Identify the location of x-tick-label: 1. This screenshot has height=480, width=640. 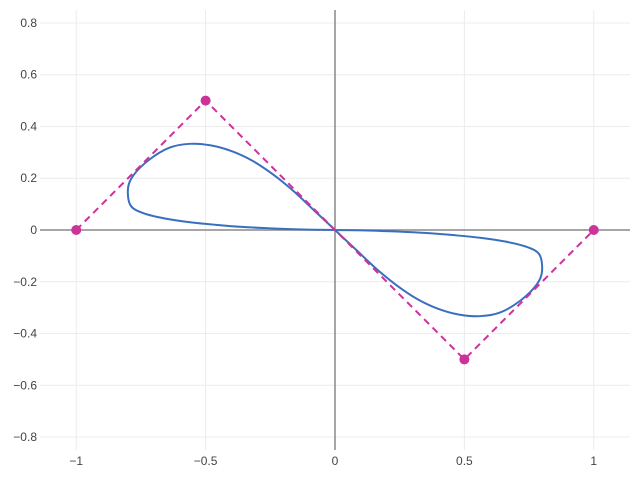
(593, 461).